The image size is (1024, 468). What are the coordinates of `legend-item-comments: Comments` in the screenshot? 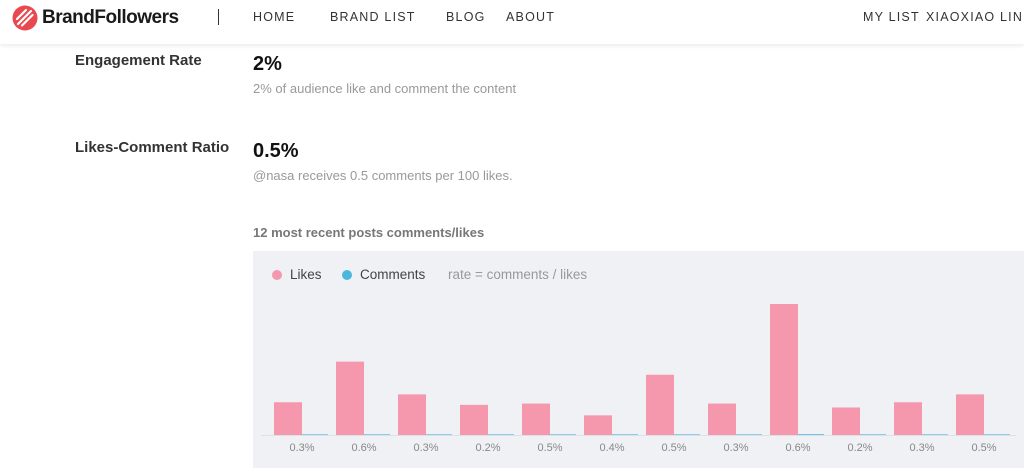 It's located at (383, 274).